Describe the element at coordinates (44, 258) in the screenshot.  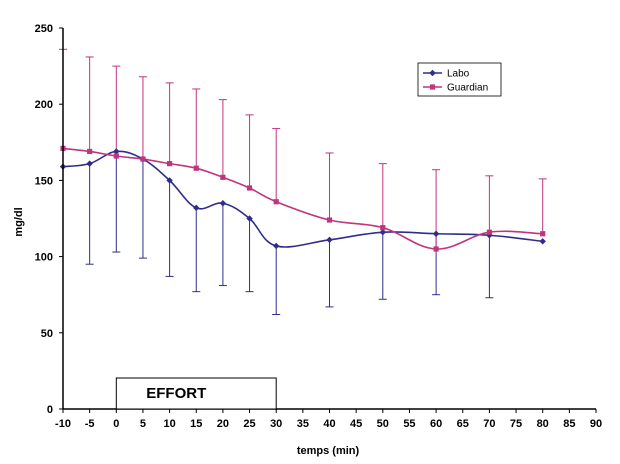
I see `y-tick-label: 100` at that location.